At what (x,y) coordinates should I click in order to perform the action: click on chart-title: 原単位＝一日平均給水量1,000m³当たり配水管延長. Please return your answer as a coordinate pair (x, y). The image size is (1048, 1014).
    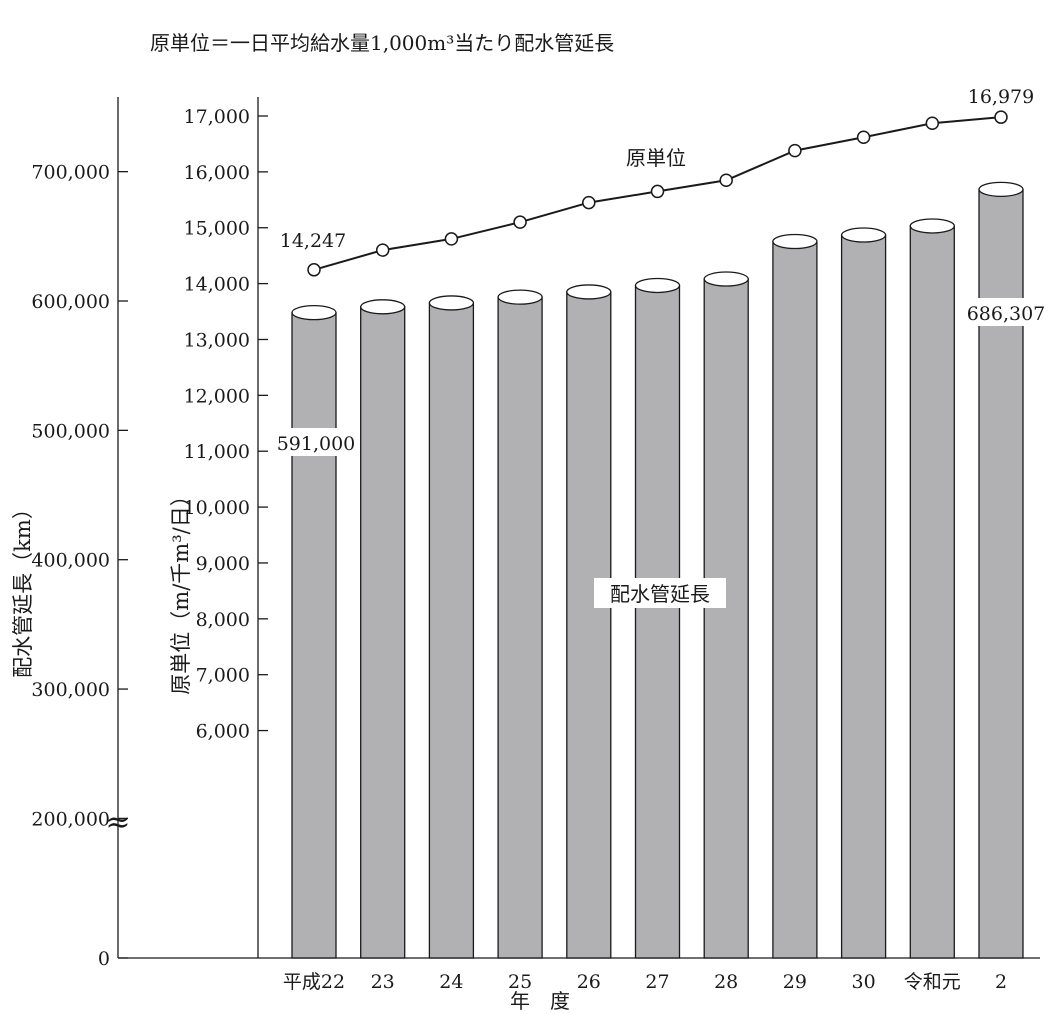
    Looking at the image, I should click on (382, 43).